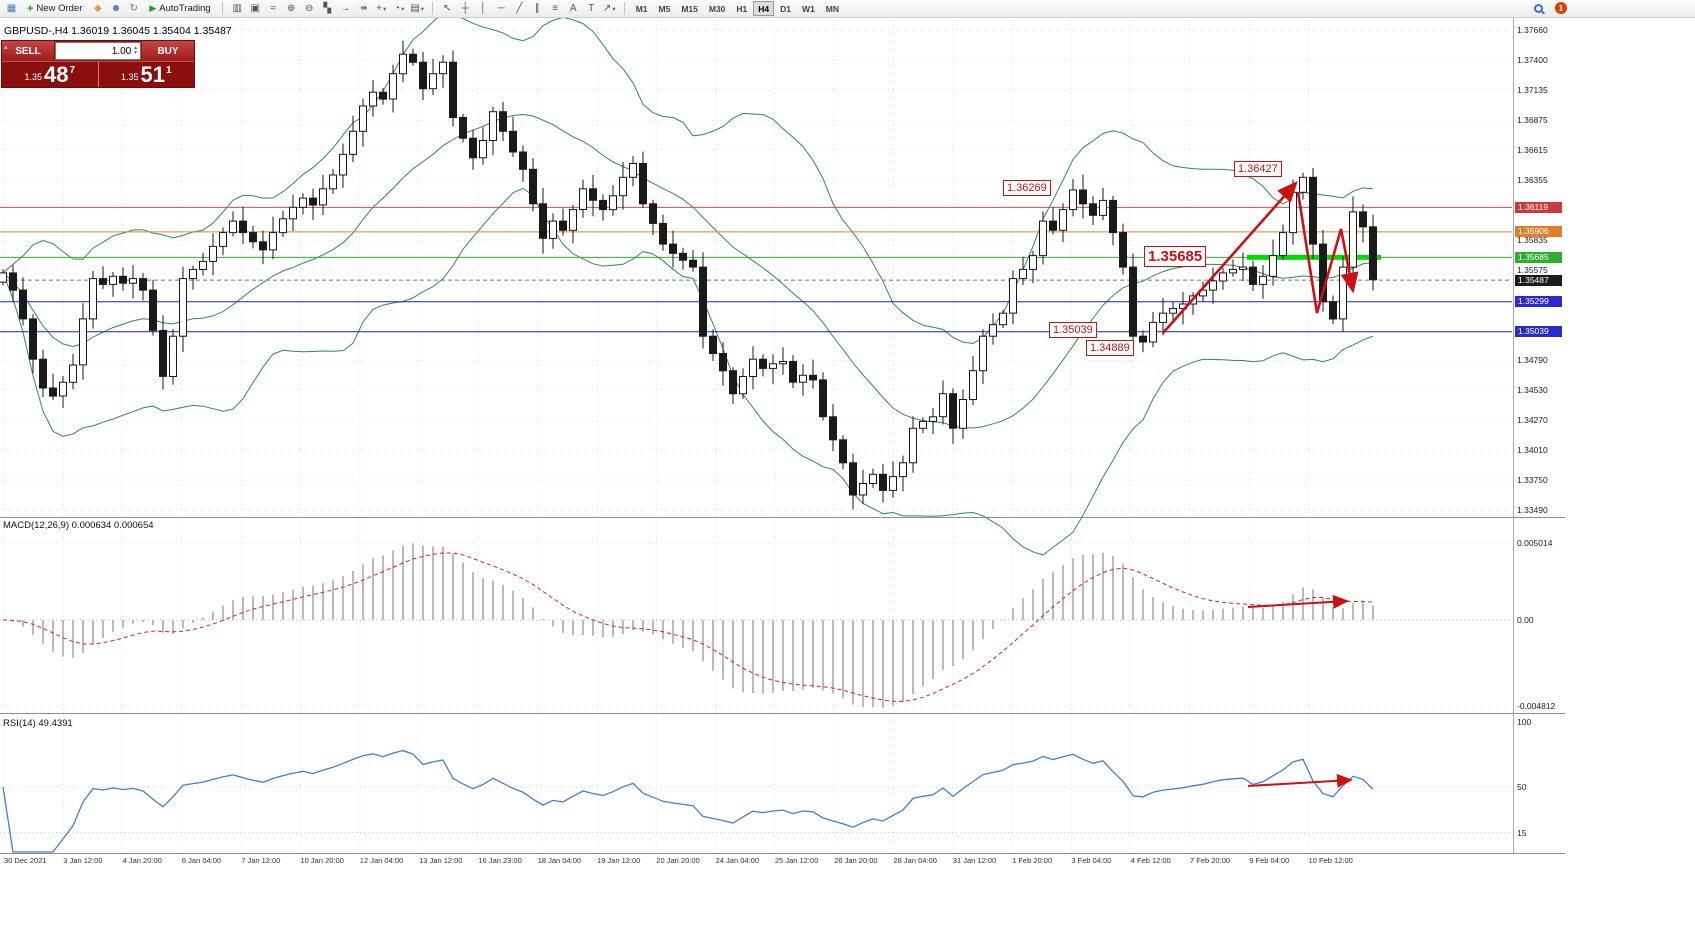 This screenshot has width=1695, height=940. I want to click on timeframe-button-m1: M1, so click(641, 8).